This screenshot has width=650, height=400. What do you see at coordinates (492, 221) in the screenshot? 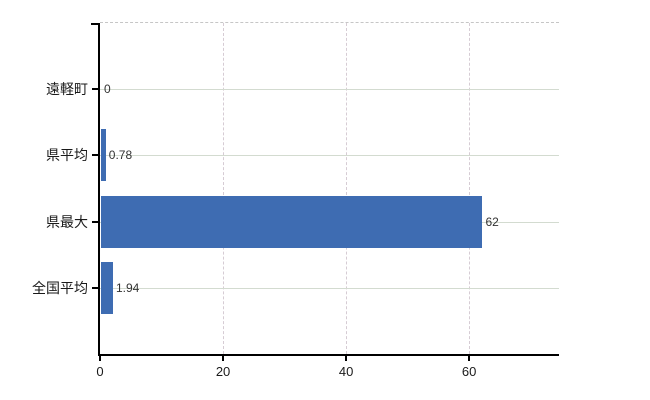
I see `value-label: 62` at bounding box center [492, 221].